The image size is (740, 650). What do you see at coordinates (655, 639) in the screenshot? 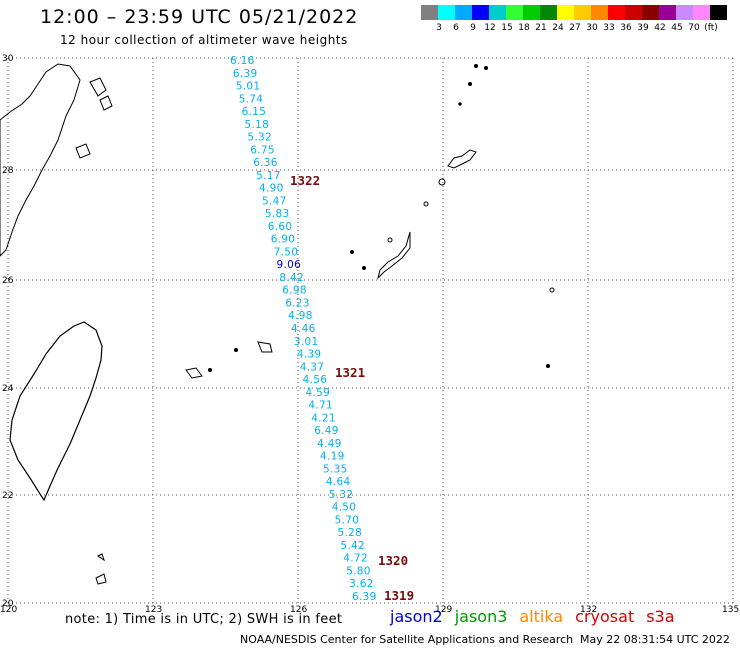
I see `generation-timestamp: May 22 08:31:54 UTC 2022` at bounding box center [655, 639].